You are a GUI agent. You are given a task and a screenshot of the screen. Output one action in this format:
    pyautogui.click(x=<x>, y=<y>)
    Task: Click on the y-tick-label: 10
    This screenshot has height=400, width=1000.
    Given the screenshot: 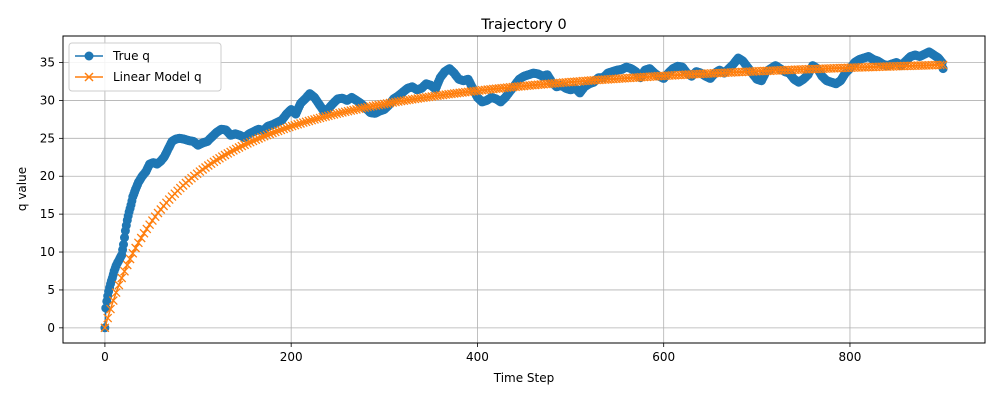 What is the action you would take?
    pyautogui.click(x=47, y=252)
    